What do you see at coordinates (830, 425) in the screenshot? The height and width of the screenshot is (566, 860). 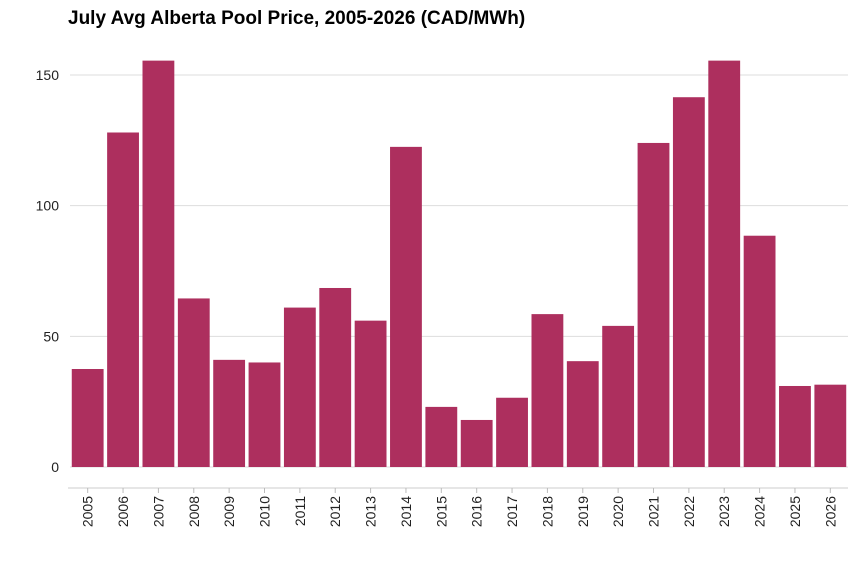 I see `bar-2026` at bounding box center [830, 425].